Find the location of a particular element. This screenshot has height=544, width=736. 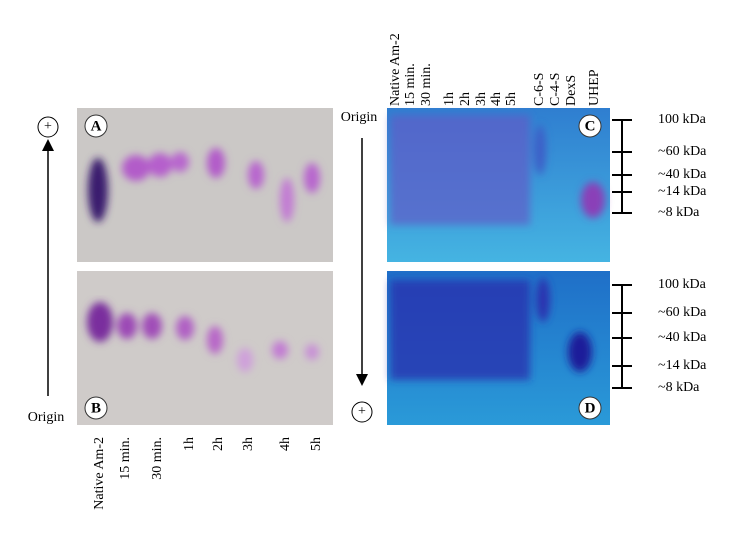

panel-label: D is located at coordinates (590, 408).